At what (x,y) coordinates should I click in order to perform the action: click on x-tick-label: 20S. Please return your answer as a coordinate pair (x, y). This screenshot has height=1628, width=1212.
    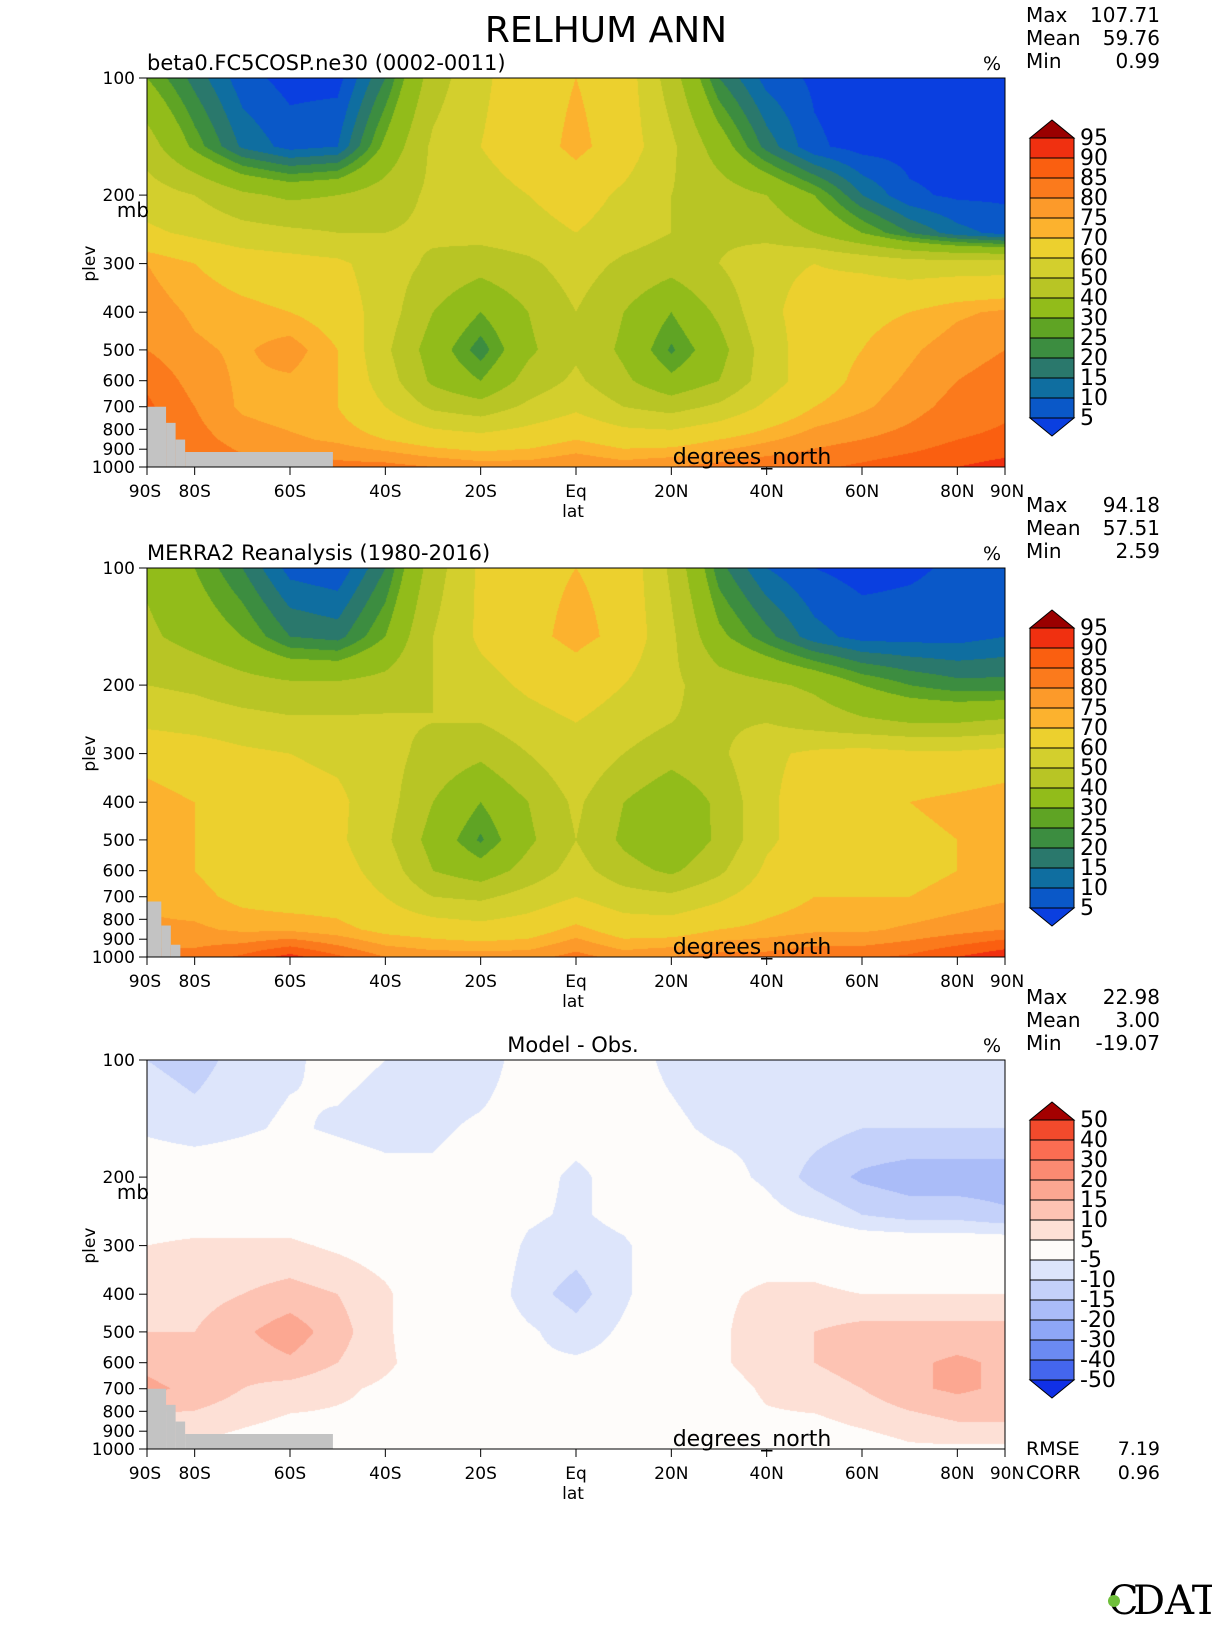
    Looking at the image, I should click on (480, 492).